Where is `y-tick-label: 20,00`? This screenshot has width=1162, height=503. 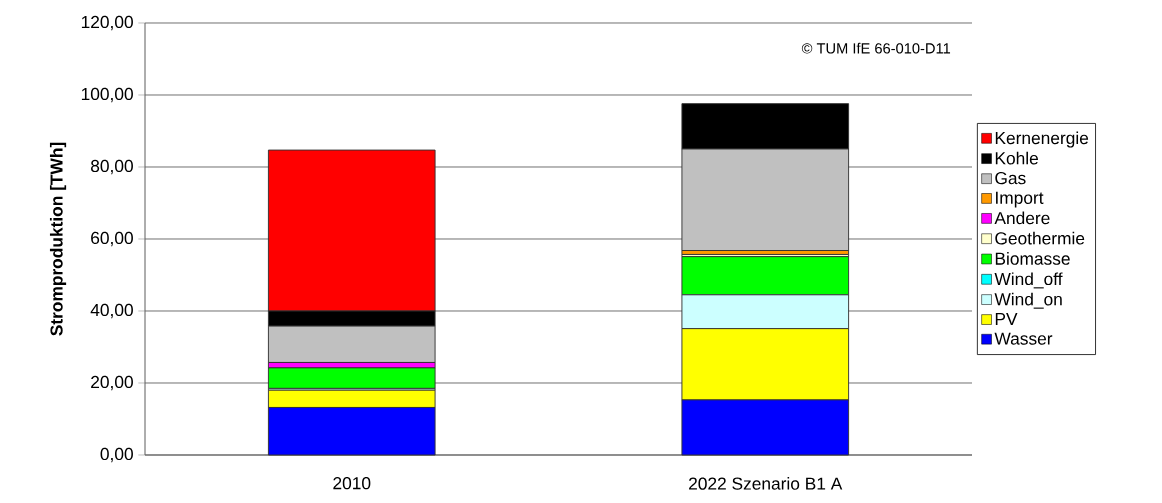 y-tick-label: 20,00 is located at coordinates (112, 383).